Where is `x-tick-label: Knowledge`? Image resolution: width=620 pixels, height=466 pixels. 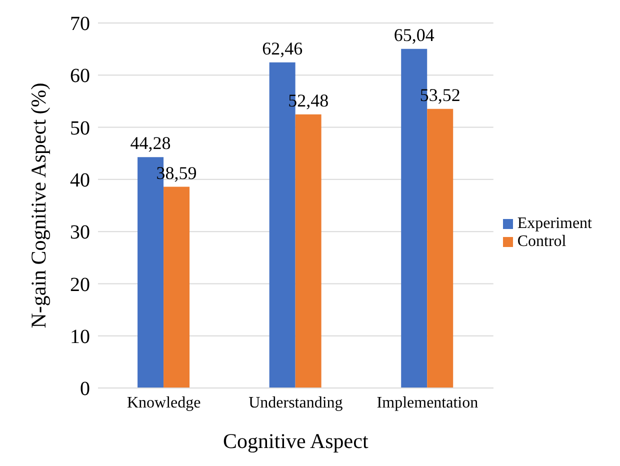 x-tick-label: Knowledge is located at coordinates (164, 403).